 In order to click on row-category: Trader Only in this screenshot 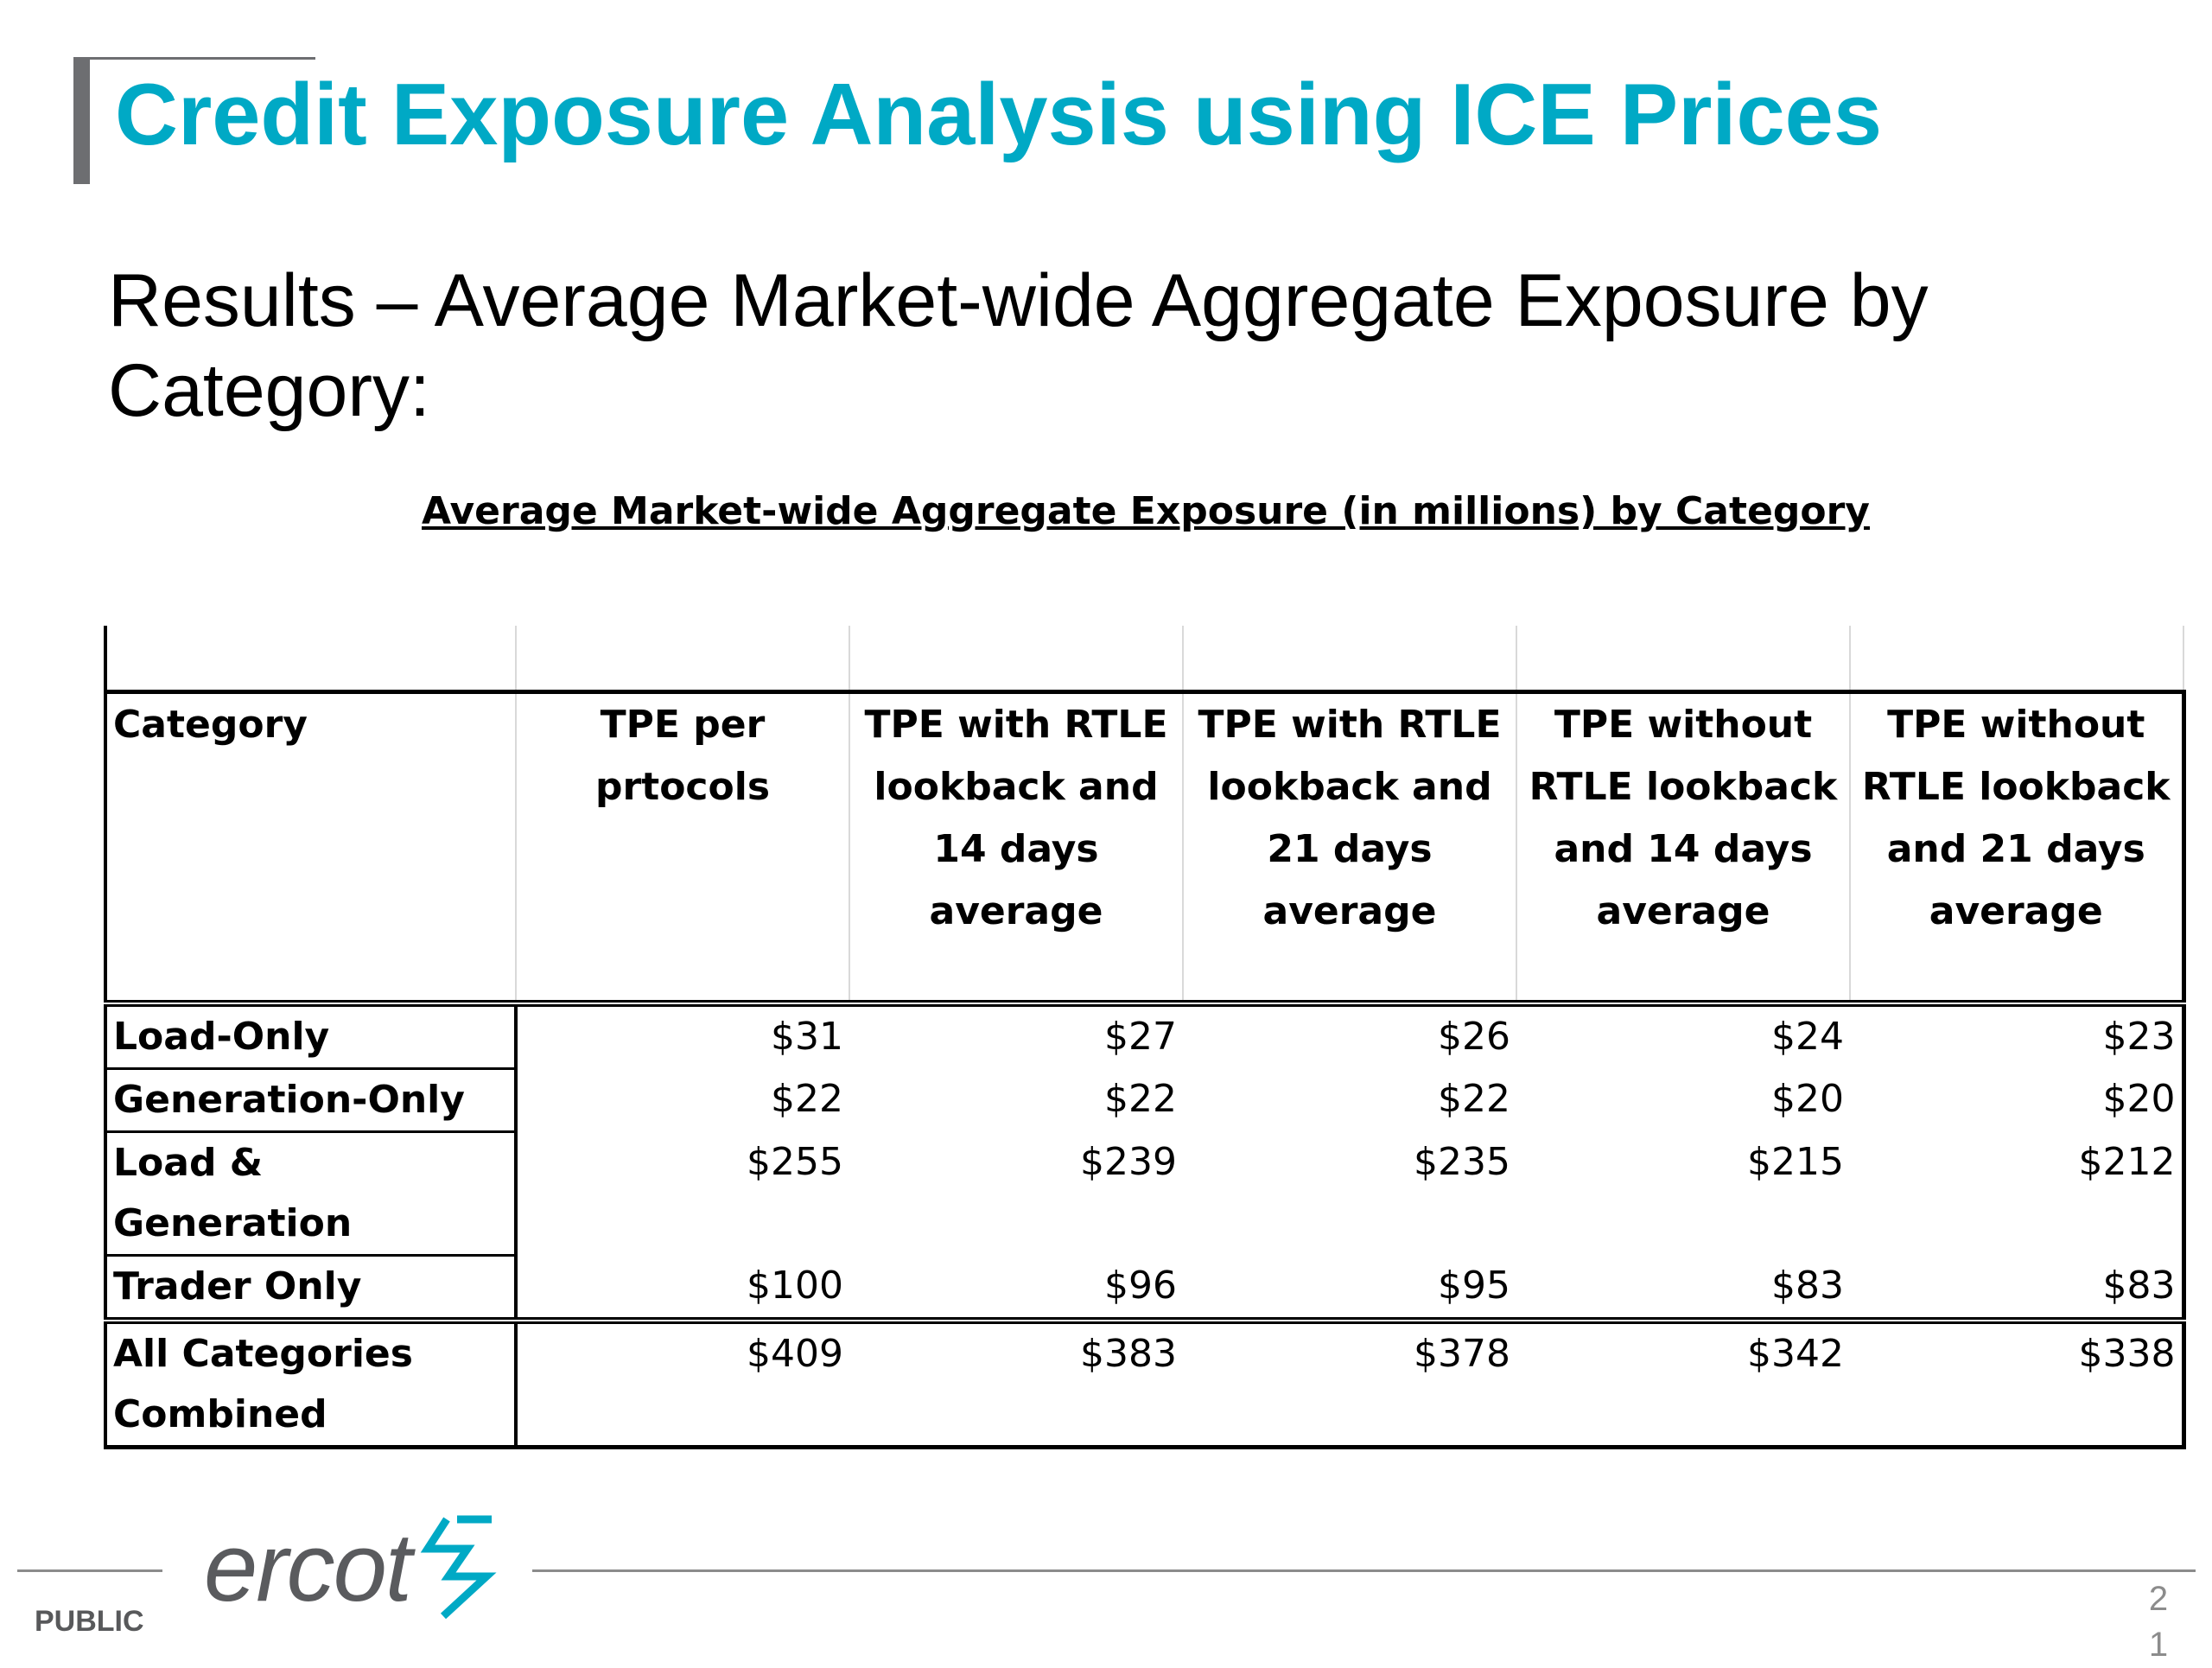, I will do `click(311, 1289)`.